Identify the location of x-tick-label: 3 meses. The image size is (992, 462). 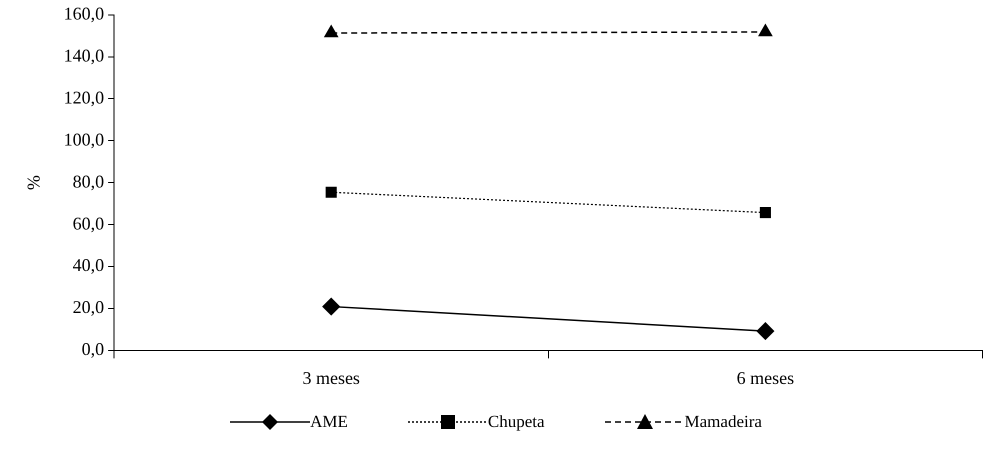
(331, 378).